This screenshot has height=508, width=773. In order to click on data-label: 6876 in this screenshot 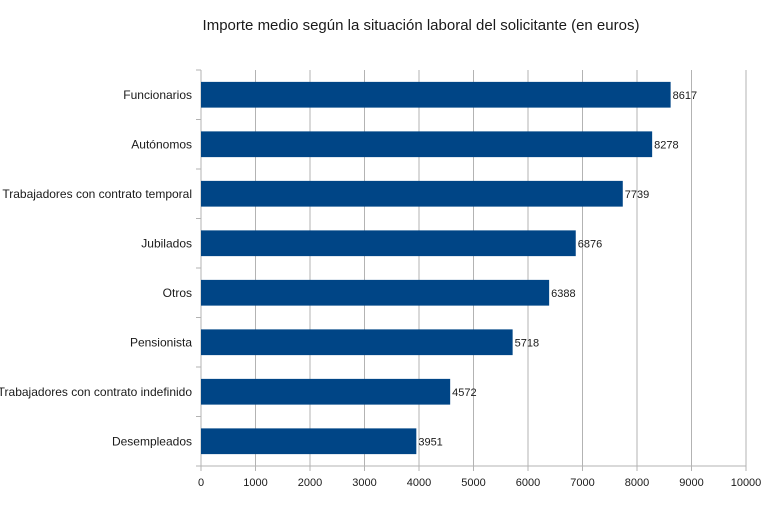, I will do `click(590, 244)`.